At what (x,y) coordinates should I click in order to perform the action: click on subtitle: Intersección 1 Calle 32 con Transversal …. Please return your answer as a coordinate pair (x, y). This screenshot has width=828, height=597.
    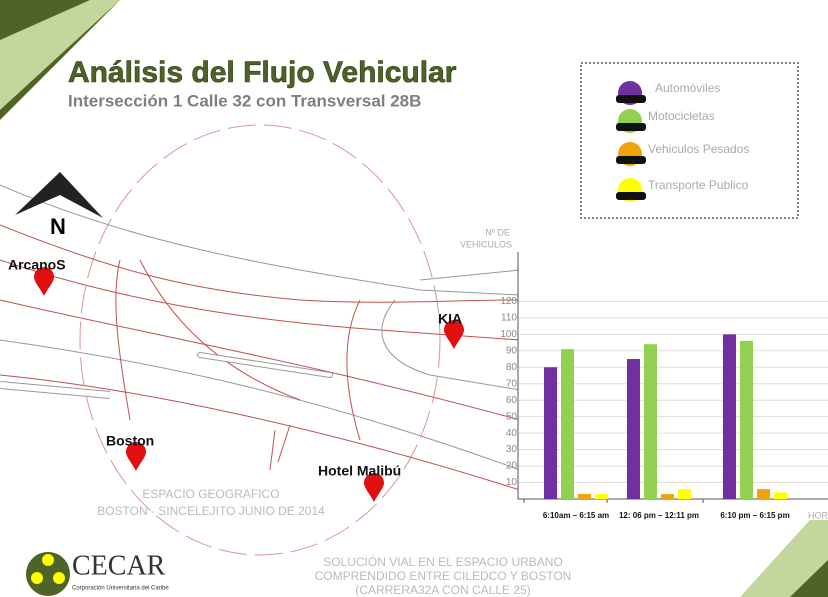
    Looking at the image, I should click on (244, 100).